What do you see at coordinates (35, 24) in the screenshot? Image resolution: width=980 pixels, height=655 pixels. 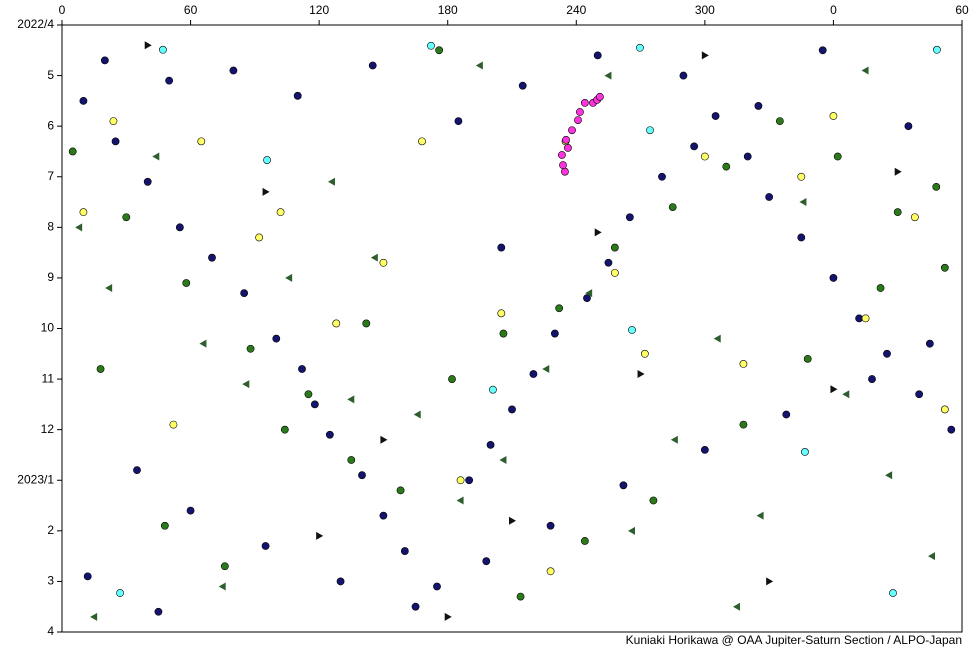 I see `y-tick-label: 2022/4` at bounding box center [35, 24].